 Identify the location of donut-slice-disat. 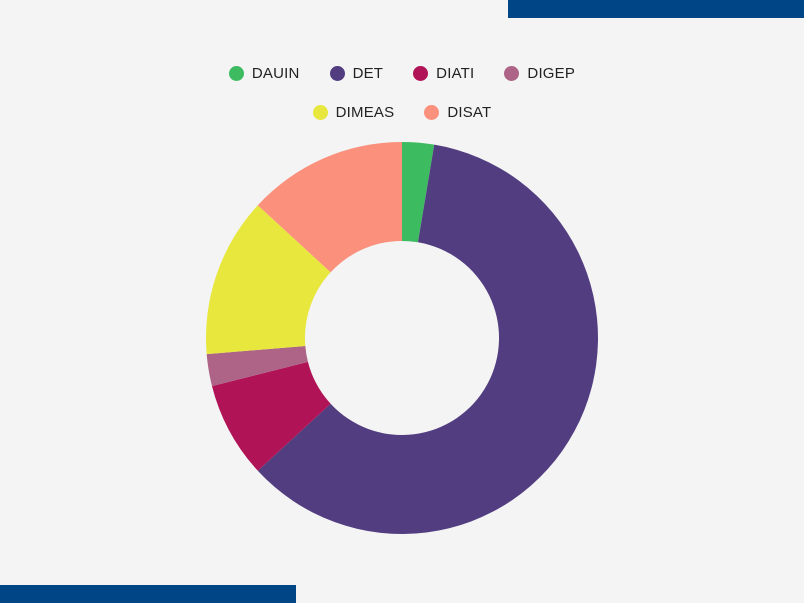
(329, 207).